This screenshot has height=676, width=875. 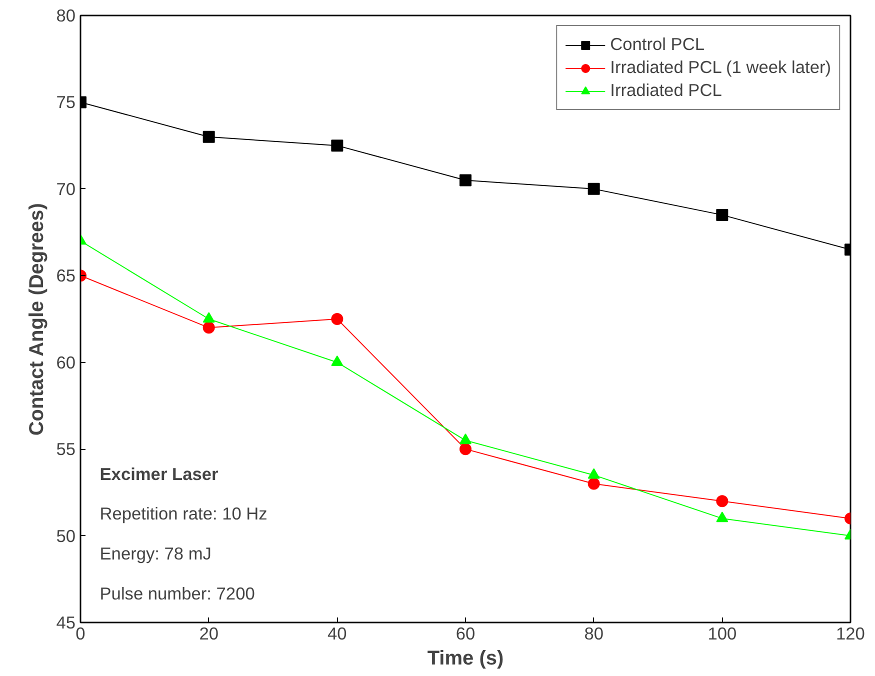 What do you see at coordinates (66, 102) in the screenshot?
I see `y-tick-label: 75` at bounding box center [66, 102].